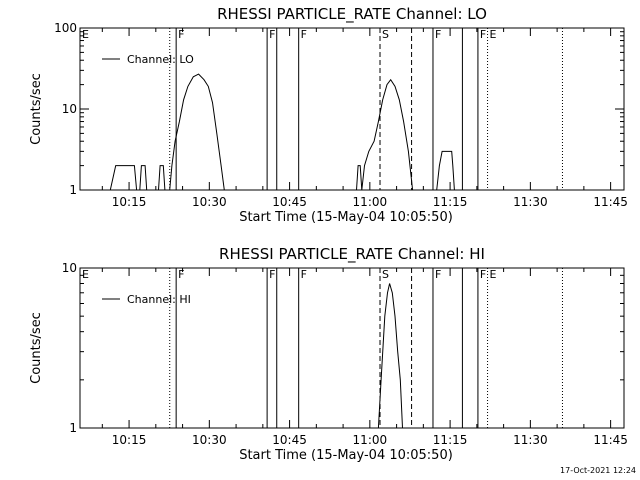 The height and width of the screenshot is (480, 640). What do you see at coordinates (598, 470) in the screenshot?
I see `timestamp-label: 17-Oct-2021 12:24` at bounding box center [598, 470].